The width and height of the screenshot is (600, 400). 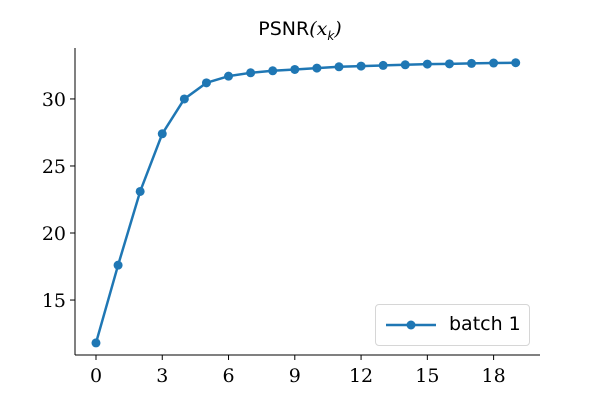 I want to click on x-tick-label: 6, so click(x=228, y=376).